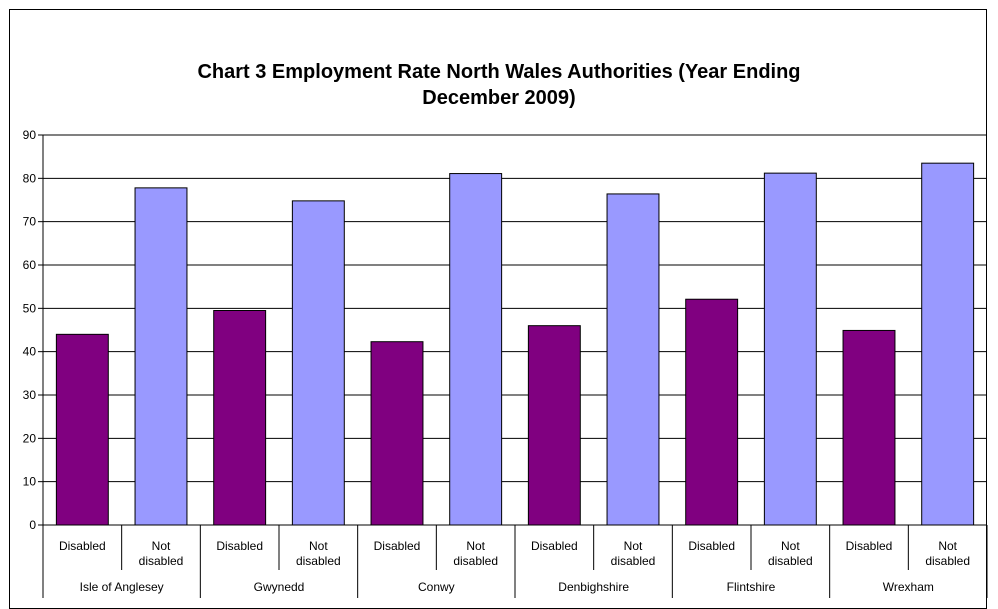 Image resolution: width=998 pixels, height=609 pixels. Describe the element at coordinates (279, 587) in the screenshot. I see `x-group-label-1: Gwynedd` at that location.